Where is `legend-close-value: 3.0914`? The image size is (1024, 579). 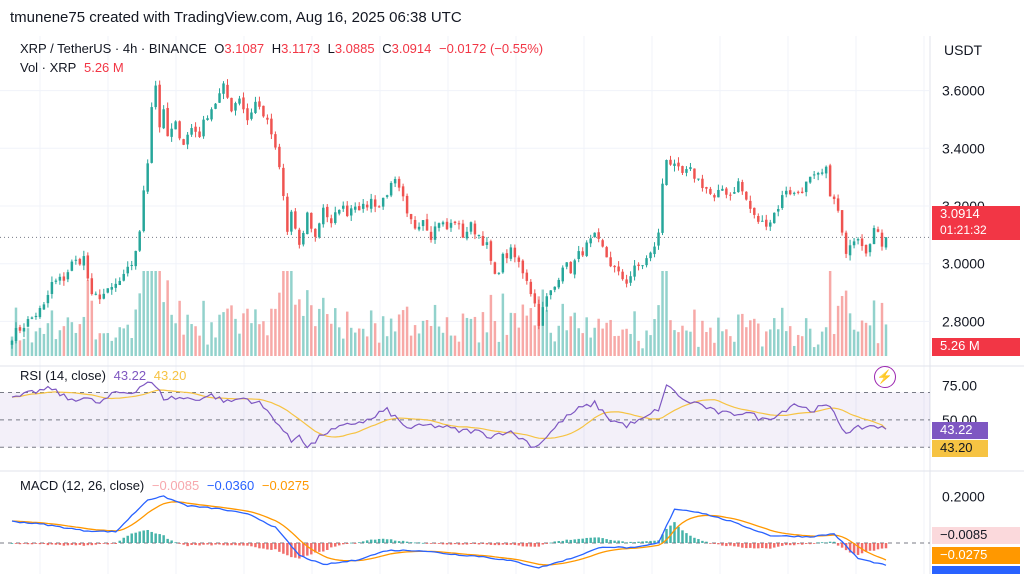
legend-close-value: 3.0914 is located at coordinates (411, 48).